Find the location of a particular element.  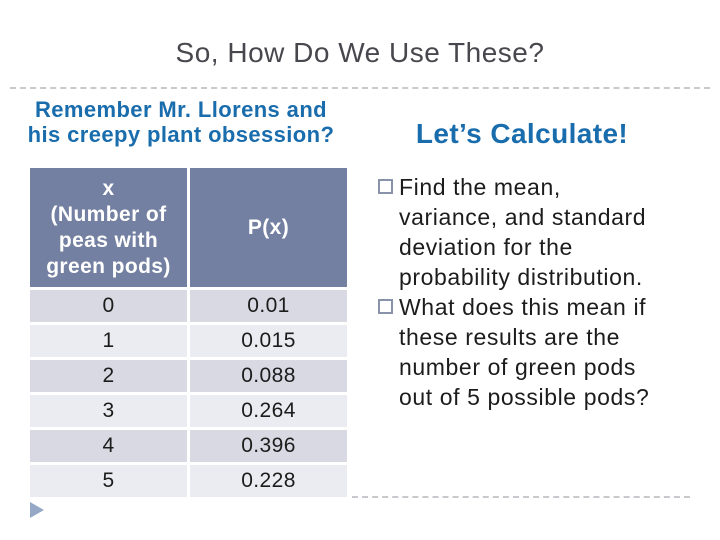

footer-divider-dashed-line is located at coordinates (521, 497).